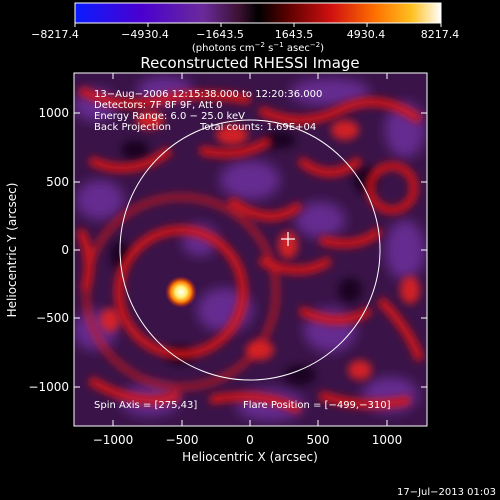 The image size is (500, 500). What do you see at coordinates (288, 239) in the screenshot?
I see `spin-axis-marker` at bounding box center [288, 239].